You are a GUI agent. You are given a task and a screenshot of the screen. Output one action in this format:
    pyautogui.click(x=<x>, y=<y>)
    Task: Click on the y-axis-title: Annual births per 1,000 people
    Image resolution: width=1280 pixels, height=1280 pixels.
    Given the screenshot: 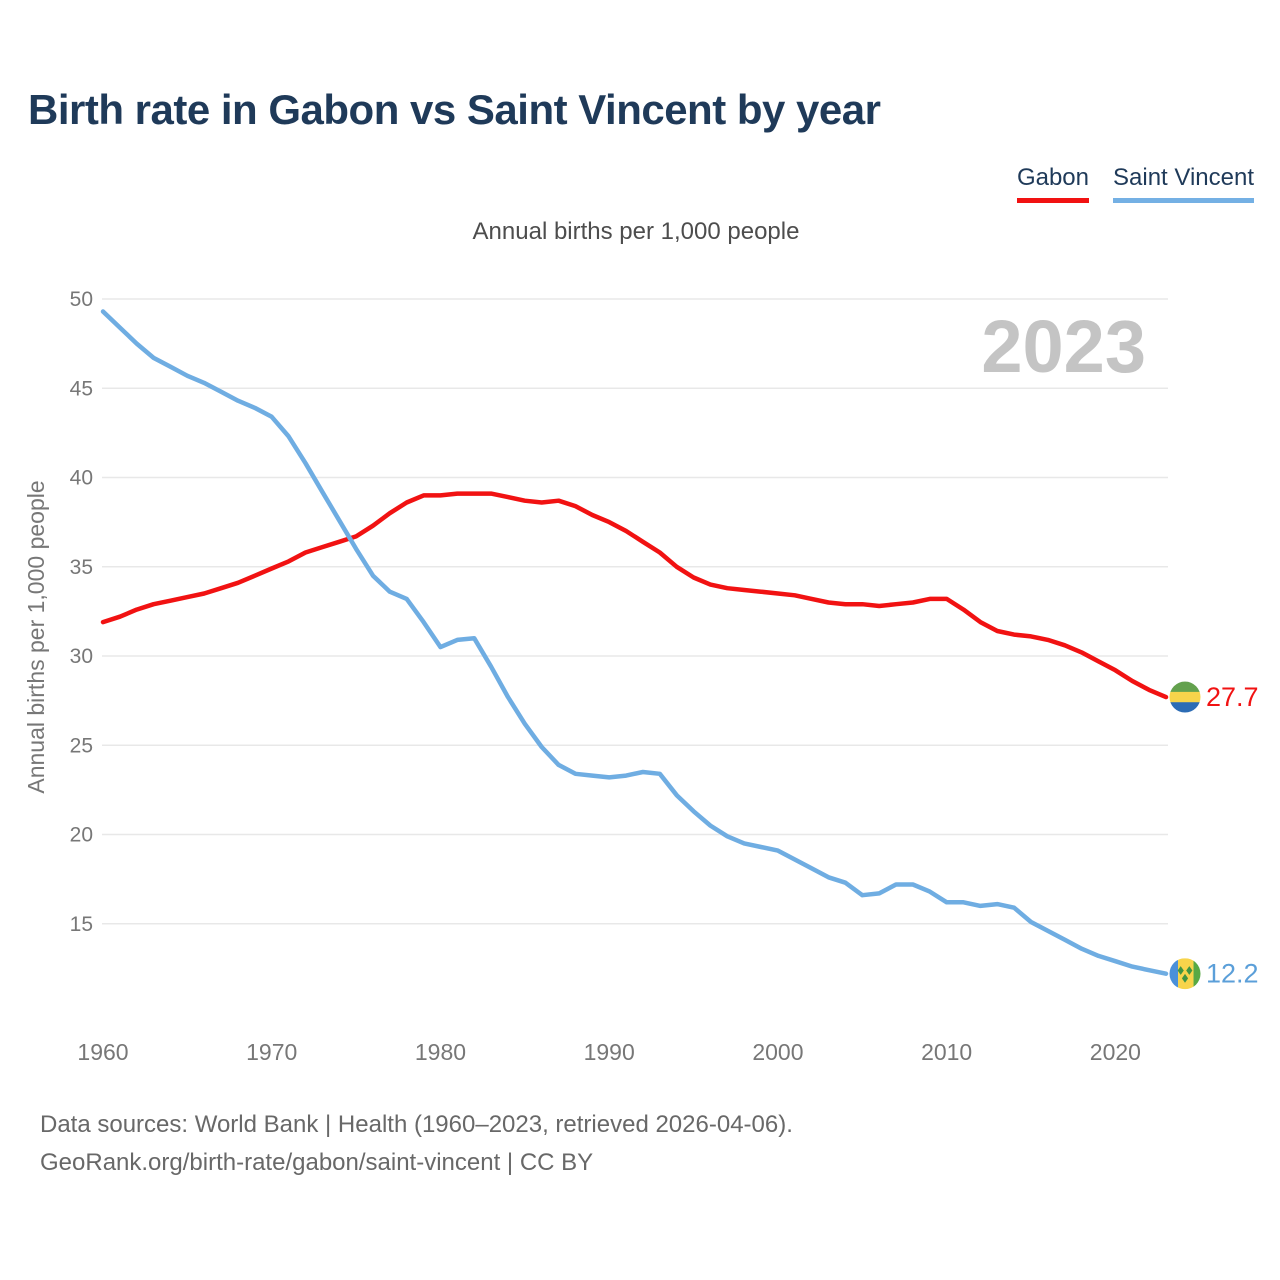 What is the action you would take?
    pyautogui.click(x=36, y=636)
    